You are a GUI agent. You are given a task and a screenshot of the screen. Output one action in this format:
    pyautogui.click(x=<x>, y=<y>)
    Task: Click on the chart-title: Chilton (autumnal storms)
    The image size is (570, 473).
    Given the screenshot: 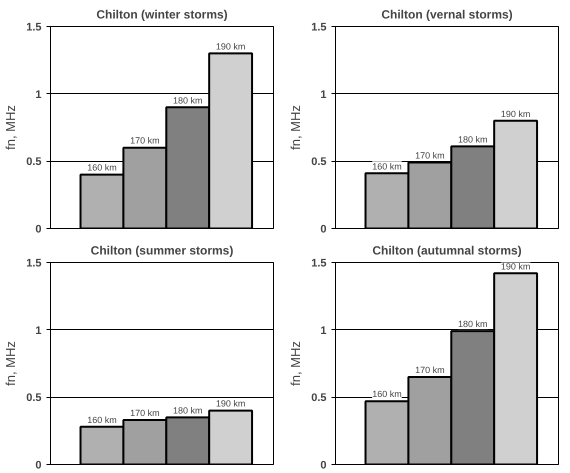 What is the action you would take?
    pyautogui.click(x=447, y=251)
    